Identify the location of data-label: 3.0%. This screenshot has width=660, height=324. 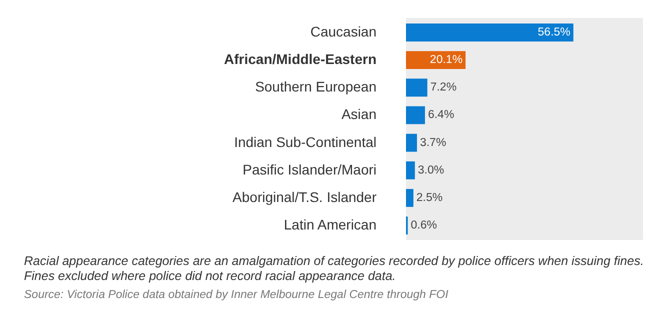
(431, 170).